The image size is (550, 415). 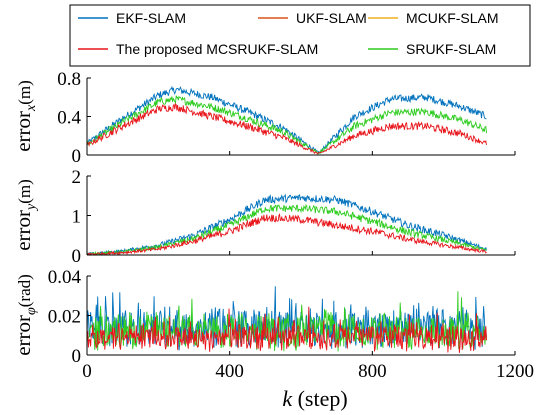 What do you see at coordinates (372, 371) in the screenshot?
I see `x-tick-label: 800` at bounding box center [372, 371].